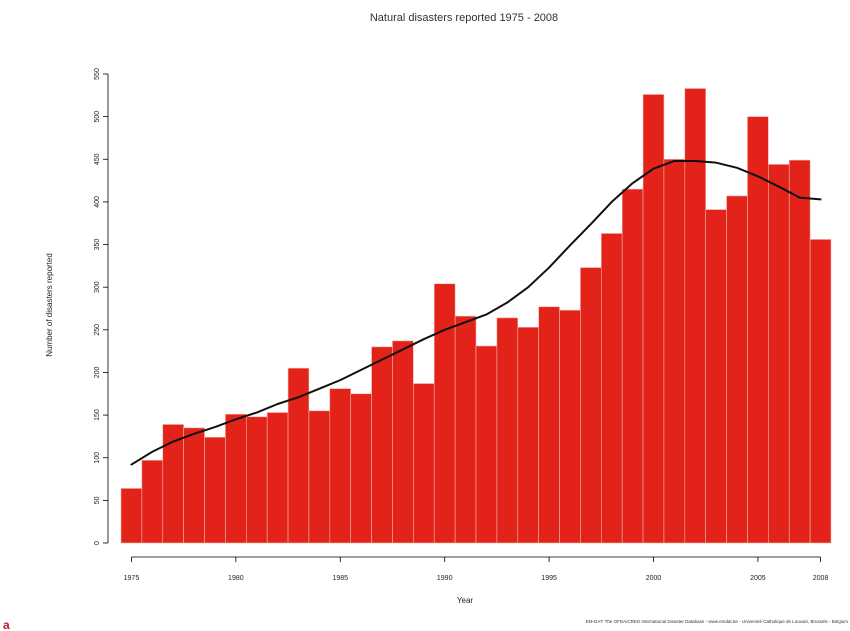 This screenshot has height=631, width=850. I want to click on y-tick-label-300: 300, so click(97, 287).